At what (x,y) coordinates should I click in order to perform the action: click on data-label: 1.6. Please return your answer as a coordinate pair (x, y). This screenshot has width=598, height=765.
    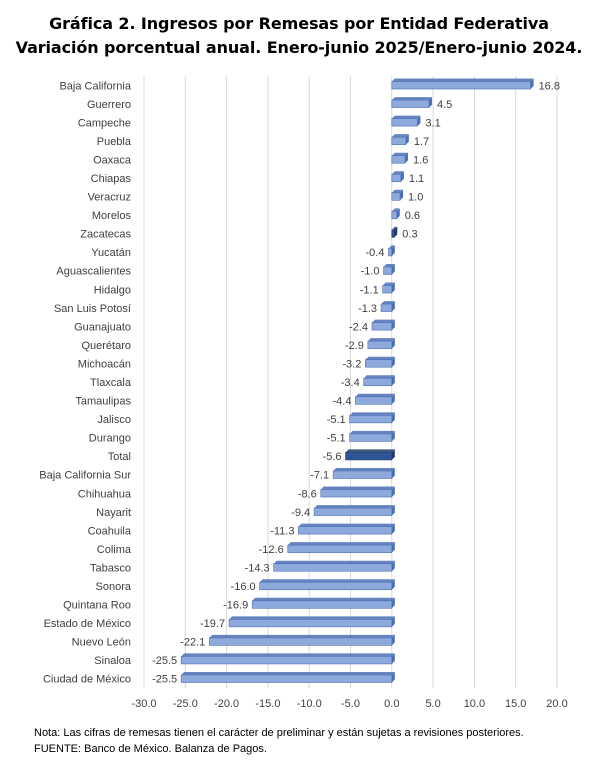
    Looking at the image, I should click on (420, 160).